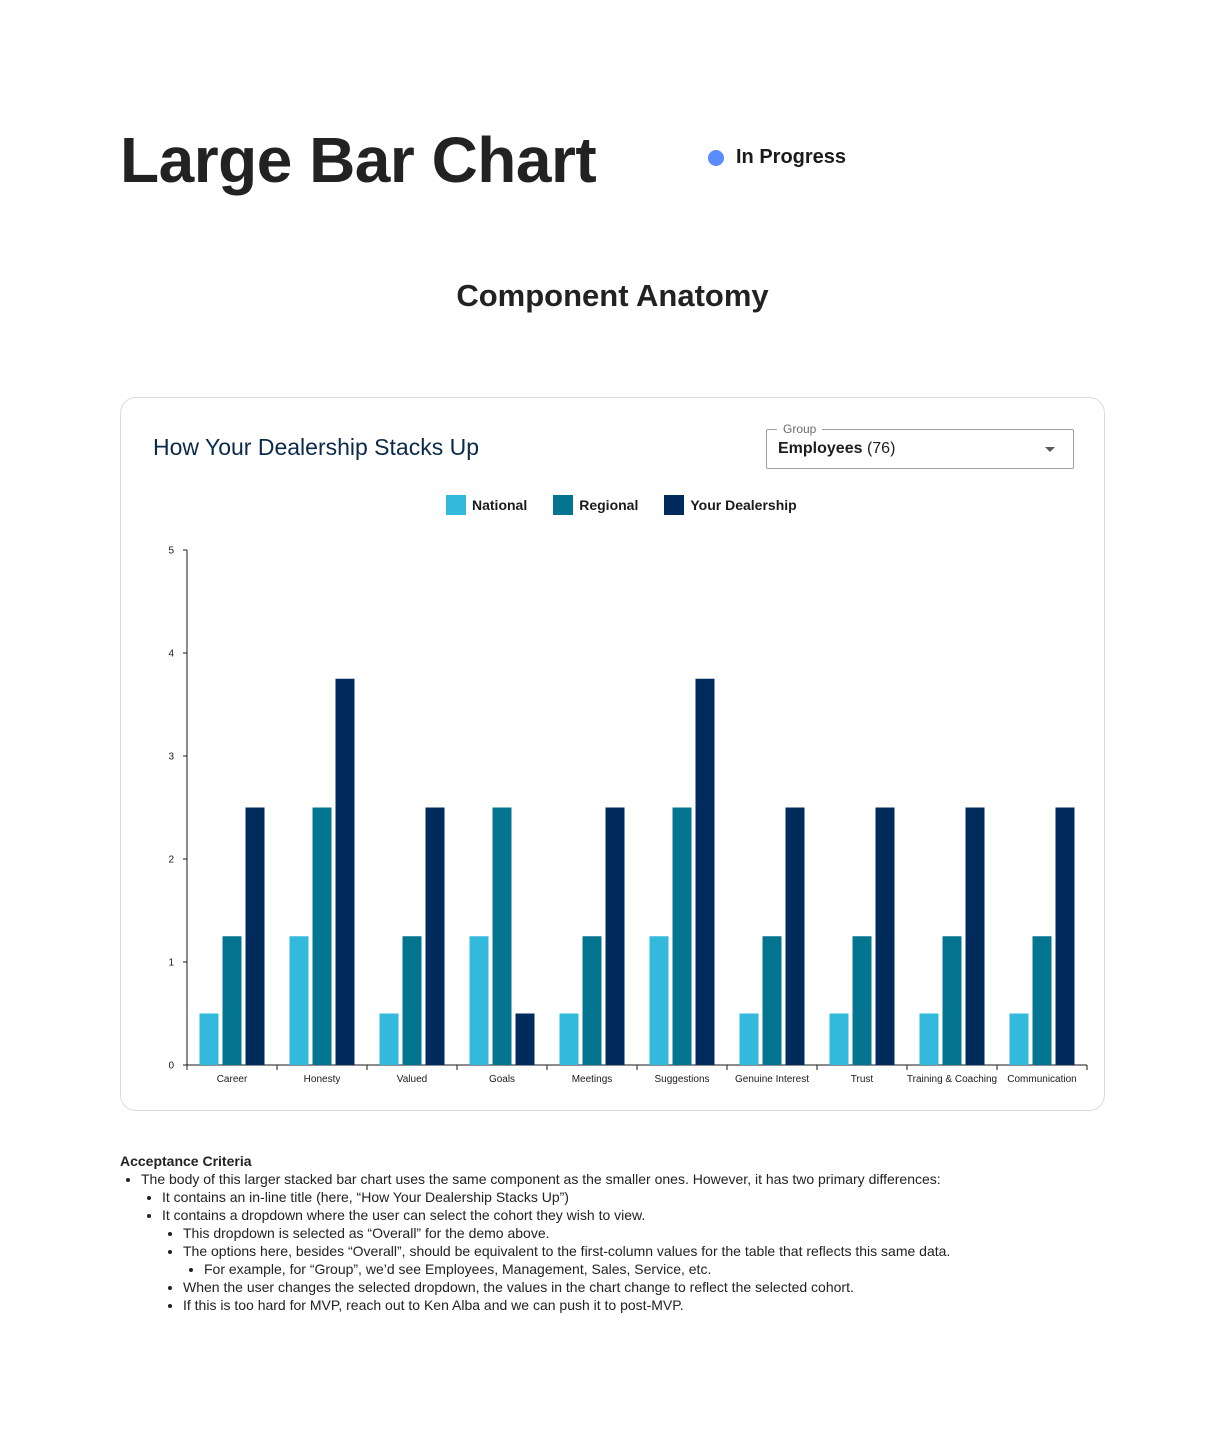  What do you see at coordinates (1041, 1079) in the screenshot?
I see `x-tick-label: Communication` at bounding box center [1041, 1079].